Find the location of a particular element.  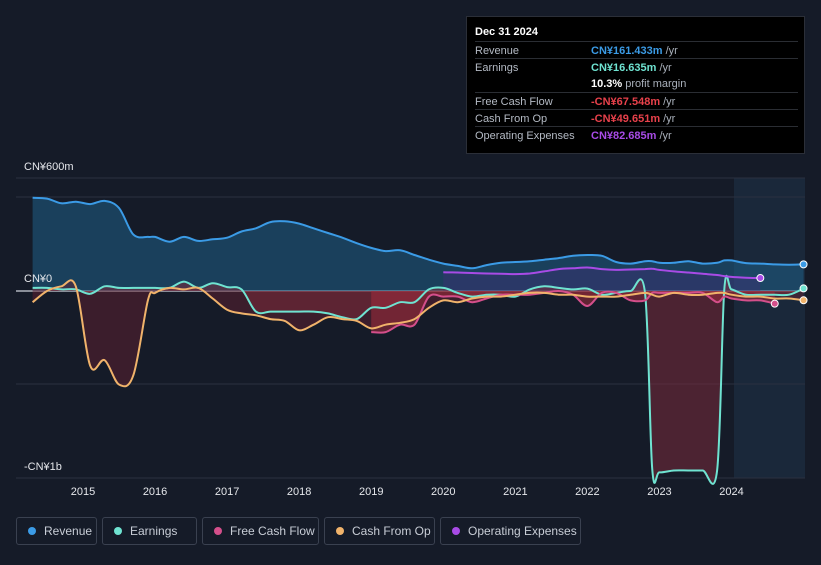

forecast-shade is located at coordinates (769, 328).